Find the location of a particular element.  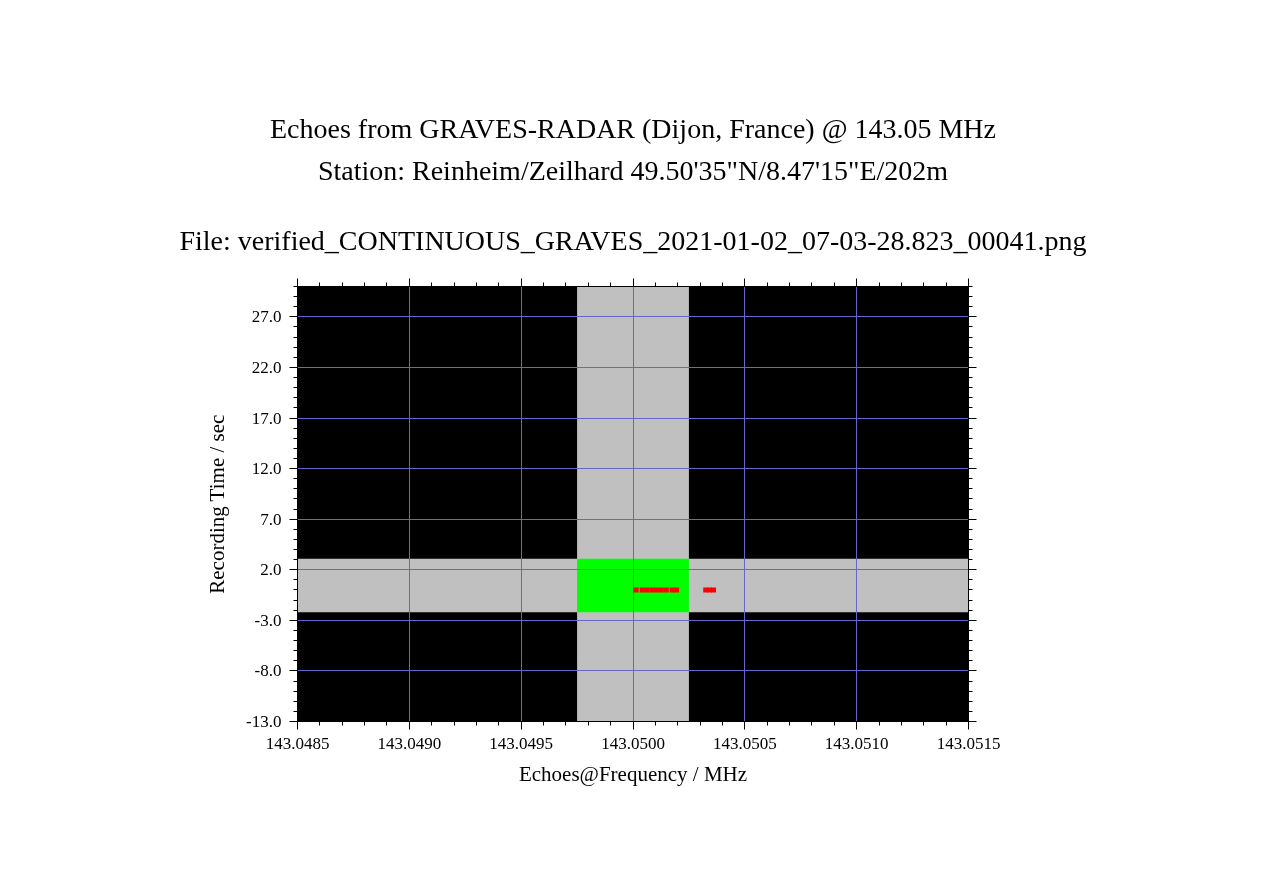

y-tick-label: 17.0 is located at coordinates (266, 418).